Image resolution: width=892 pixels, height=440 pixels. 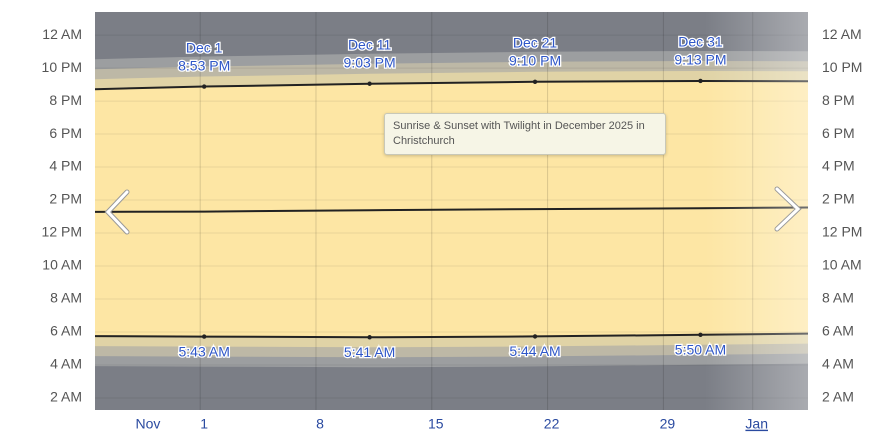 I want to click on y-tick-label-right: 6 PM, so click(x=838, y=133).